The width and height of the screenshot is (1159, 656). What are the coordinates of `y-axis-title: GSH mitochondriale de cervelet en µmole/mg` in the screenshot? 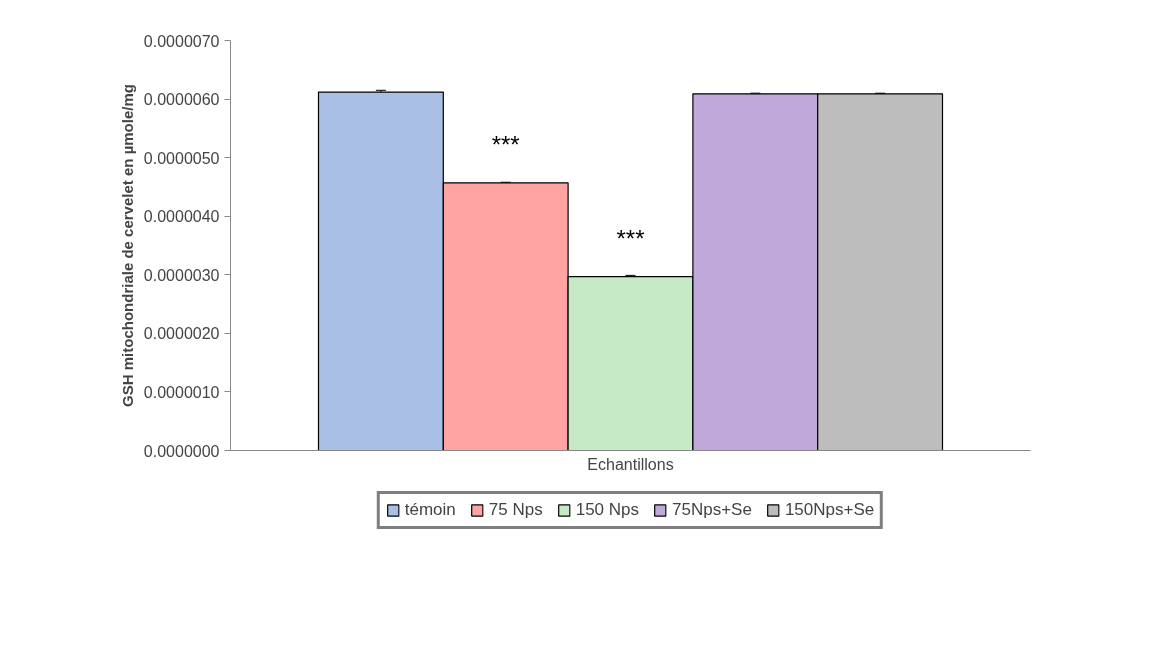 It's located at (127, 245).